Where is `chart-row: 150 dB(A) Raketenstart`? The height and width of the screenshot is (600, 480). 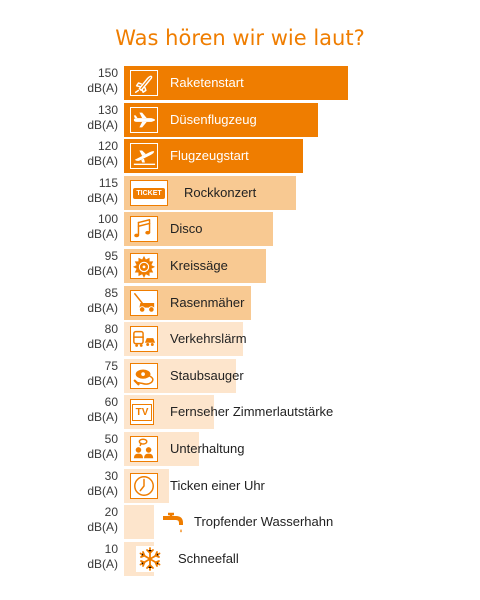
chart-row: 150 dB(A) Raketenstart is located at coordinates (240, 83).